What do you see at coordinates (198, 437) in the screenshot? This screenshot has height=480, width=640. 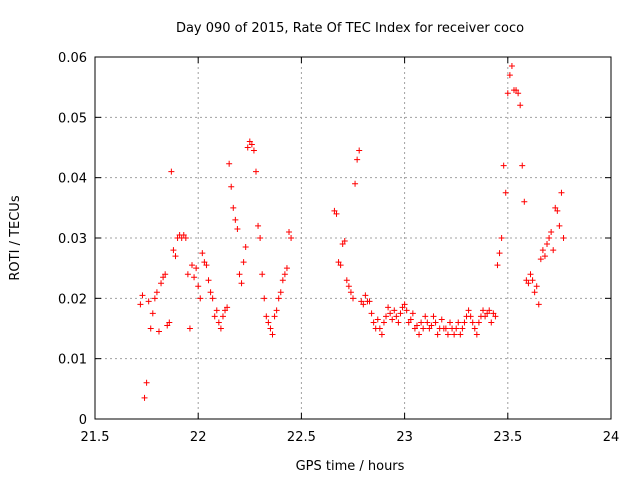 I see `x-tick-label: 22` at bounding box center [198, 437].